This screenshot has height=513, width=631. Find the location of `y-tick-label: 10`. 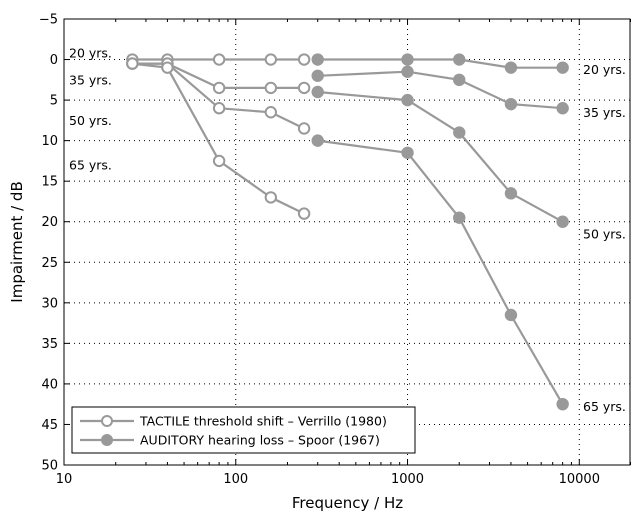

y-tick-label: 10 is located at coordinates (49, 141).